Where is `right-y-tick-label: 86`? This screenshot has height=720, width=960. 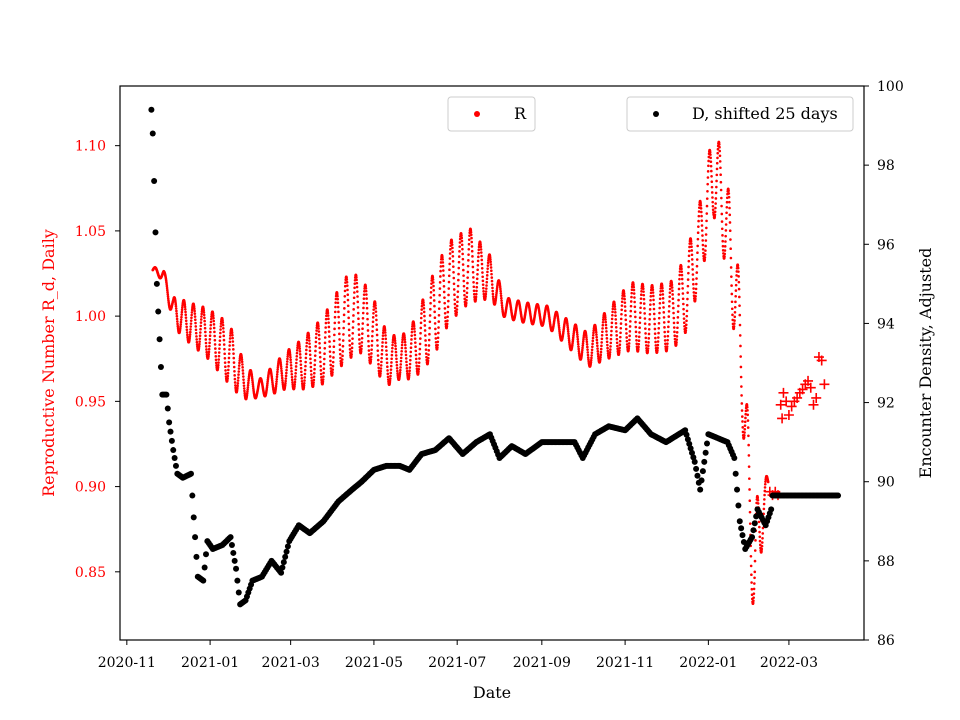
right-y-tick-label: 86 is located at coordinates (886, 641).